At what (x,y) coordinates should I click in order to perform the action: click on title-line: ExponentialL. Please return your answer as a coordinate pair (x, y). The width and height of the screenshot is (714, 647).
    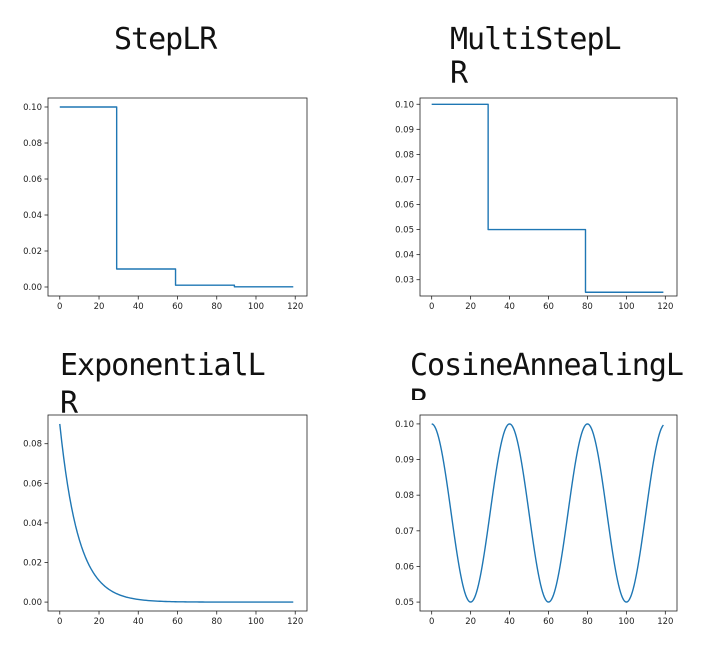
    Looking at the image, I should click on (163, 365).